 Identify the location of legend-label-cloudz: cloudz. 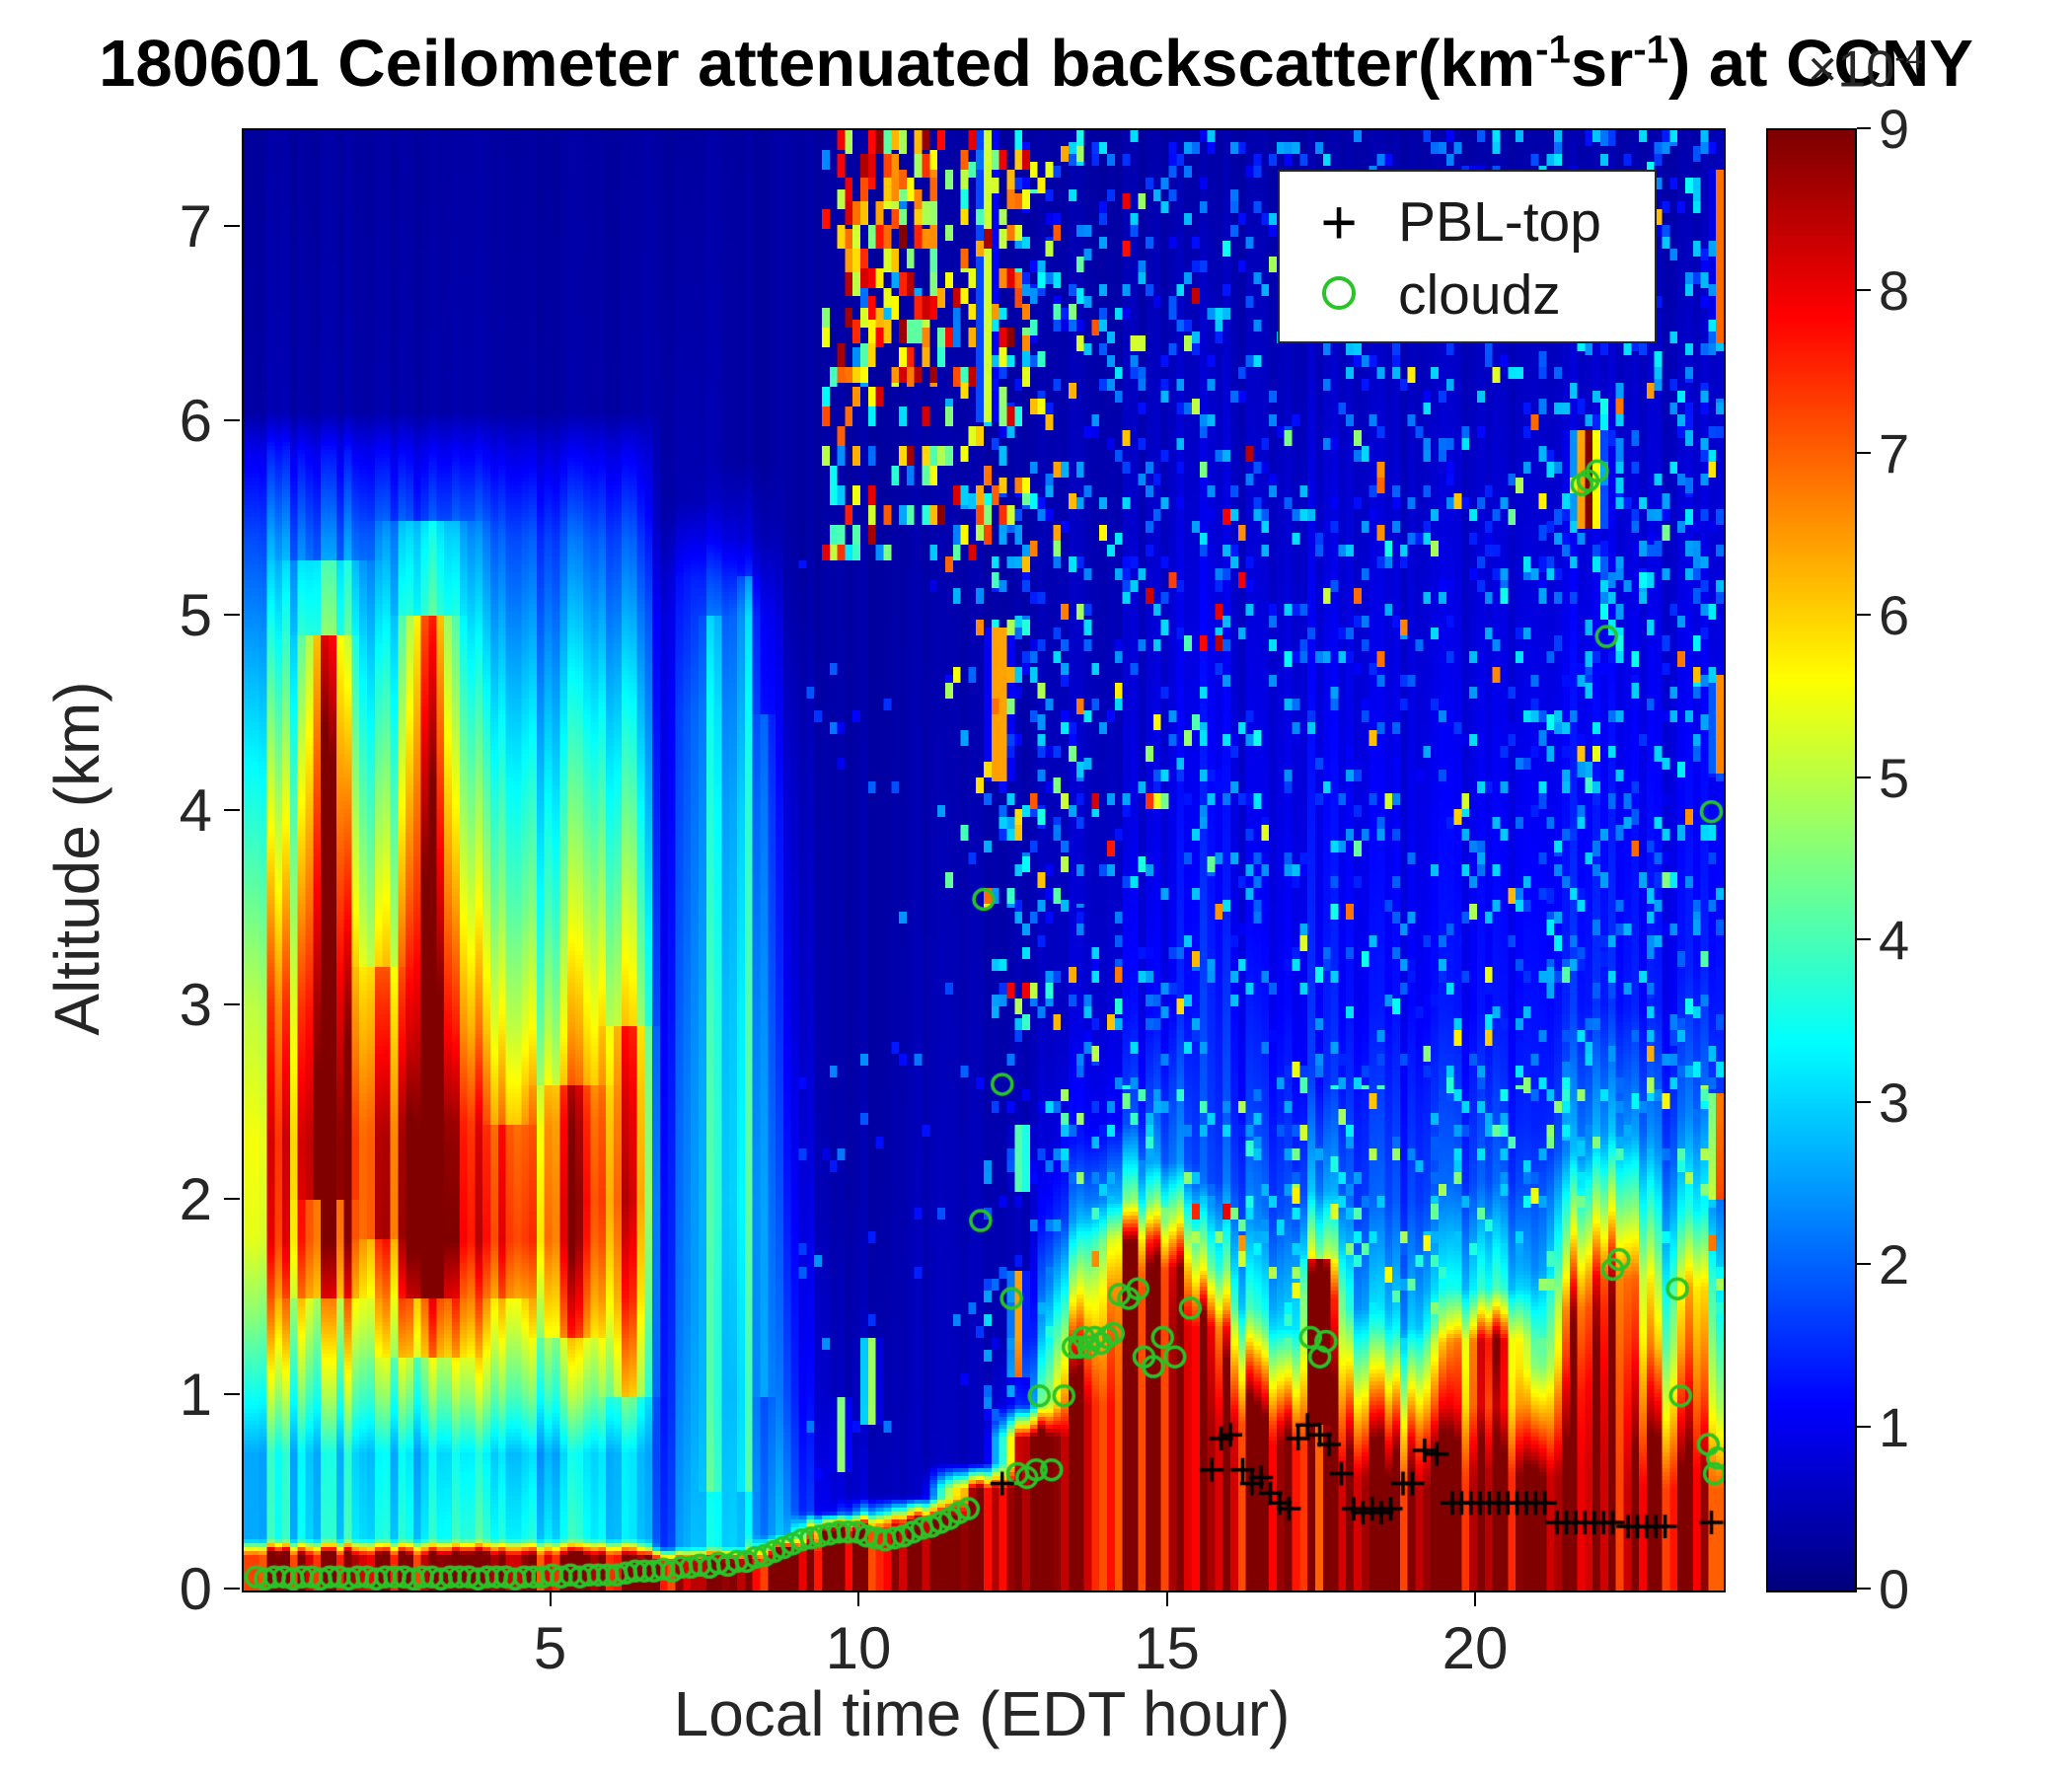
(1480, 295).